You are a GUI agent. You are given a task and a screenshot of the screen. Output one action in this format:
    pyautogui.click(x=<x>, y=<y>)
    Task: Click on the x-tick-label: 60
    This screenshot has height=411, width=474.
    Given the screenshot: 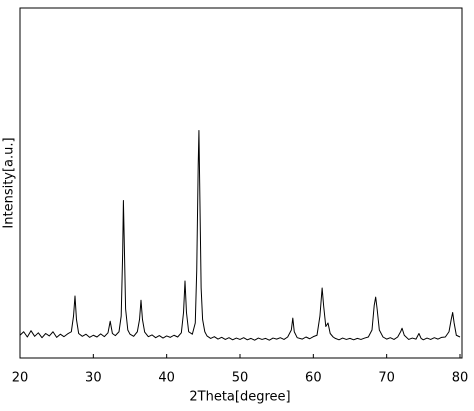 What is the action you would take?
    pyautogui.click(x=313, y=378)
    